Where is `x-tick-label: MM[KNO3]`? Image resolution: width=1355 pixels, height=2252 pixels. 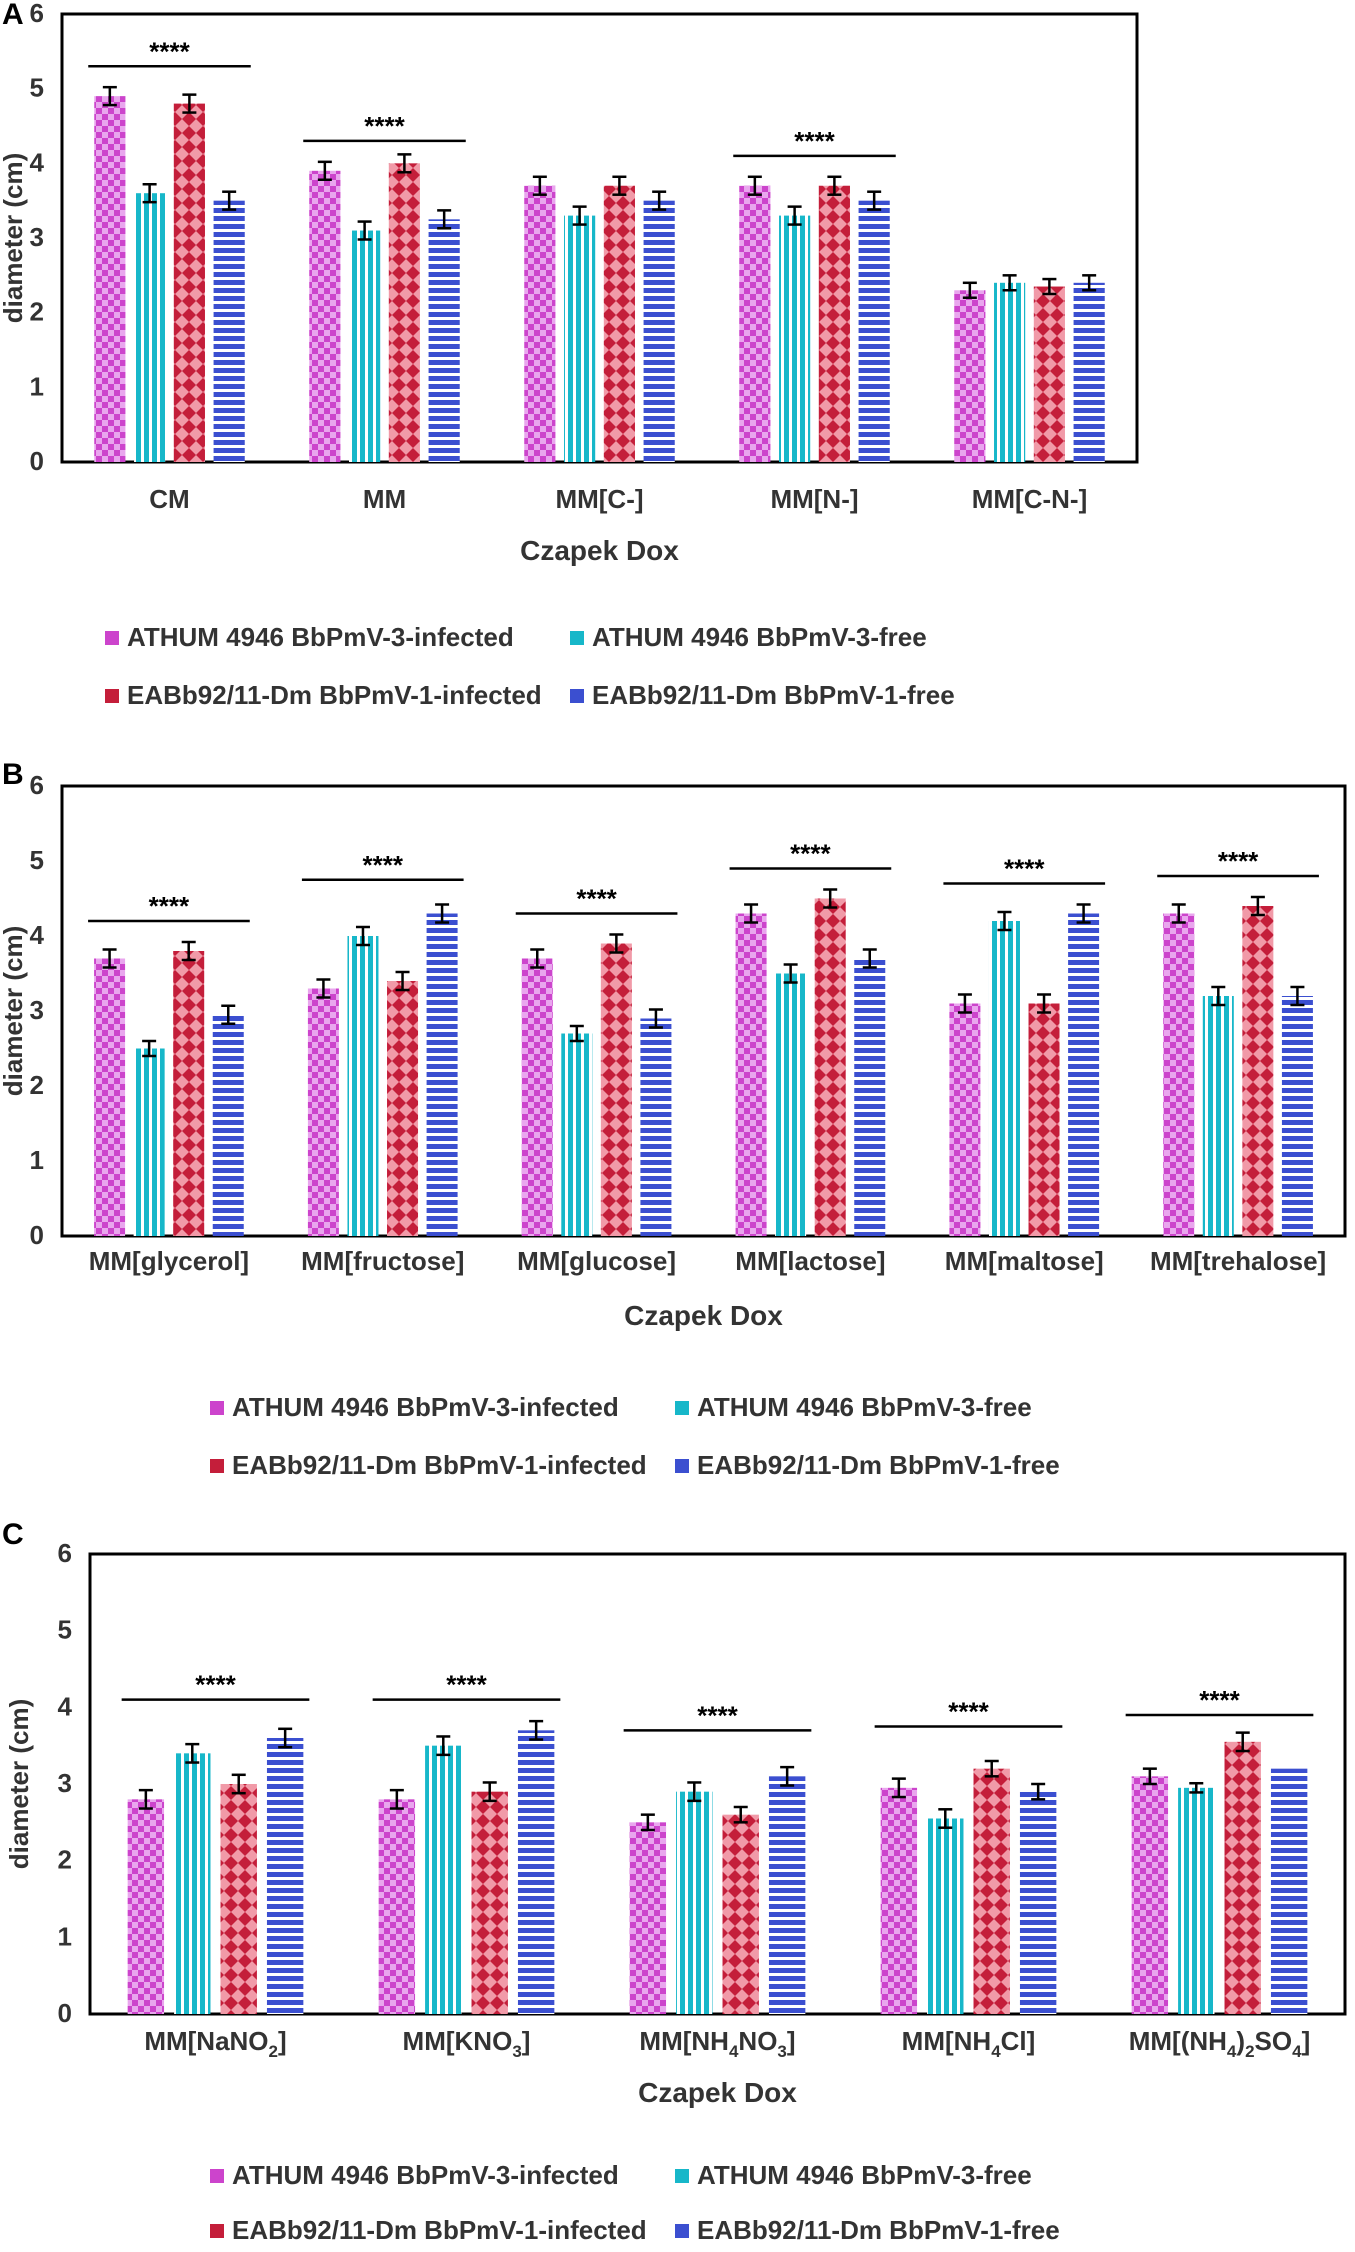 x-tick-label: MM[KNO3] is located at coordinates (467, 2043).